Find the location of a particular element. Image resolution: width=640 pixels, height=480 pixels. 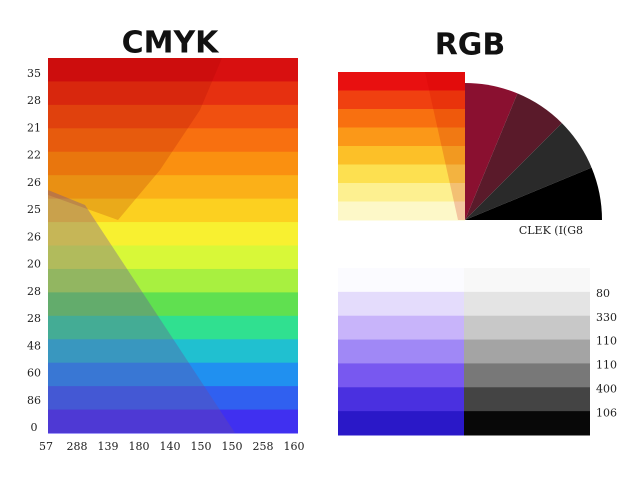

gray-label: 330 is located at coordinates (606, 317).